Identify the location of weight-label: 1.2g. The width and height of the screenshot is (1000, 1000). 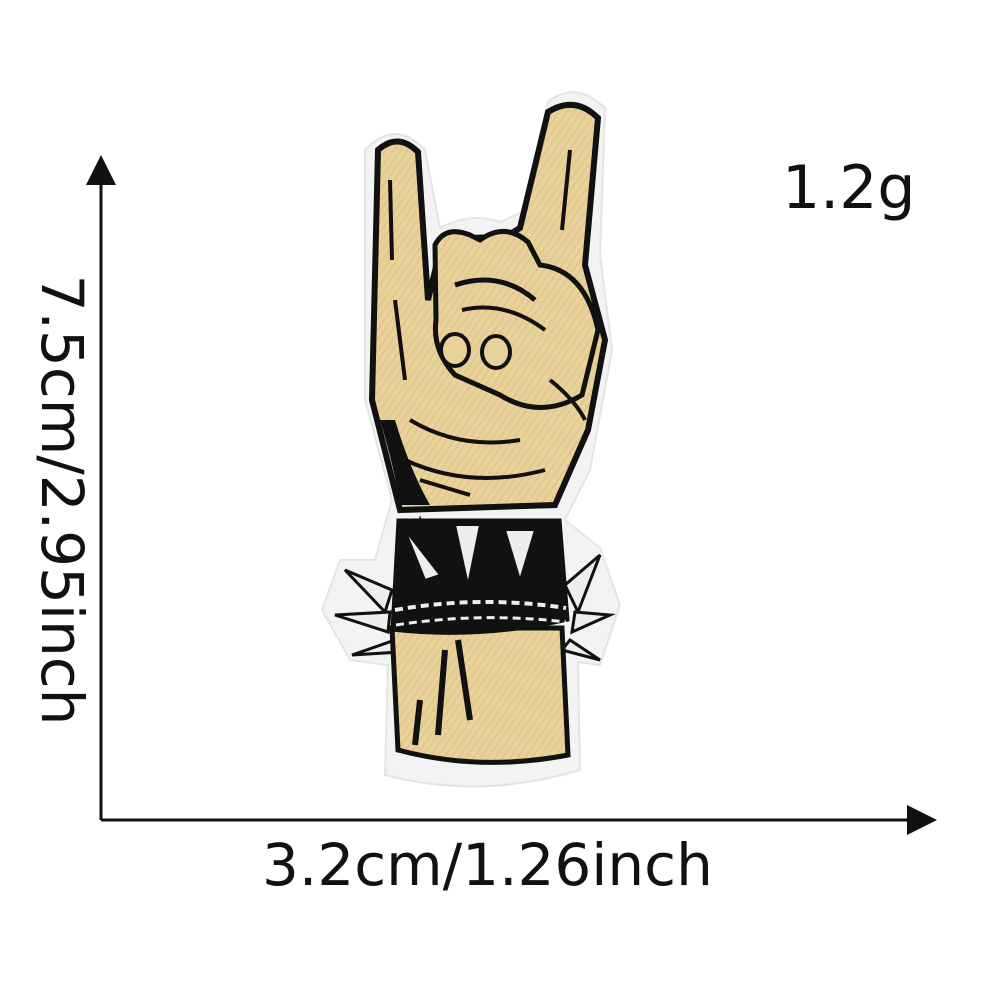
(849, 188).